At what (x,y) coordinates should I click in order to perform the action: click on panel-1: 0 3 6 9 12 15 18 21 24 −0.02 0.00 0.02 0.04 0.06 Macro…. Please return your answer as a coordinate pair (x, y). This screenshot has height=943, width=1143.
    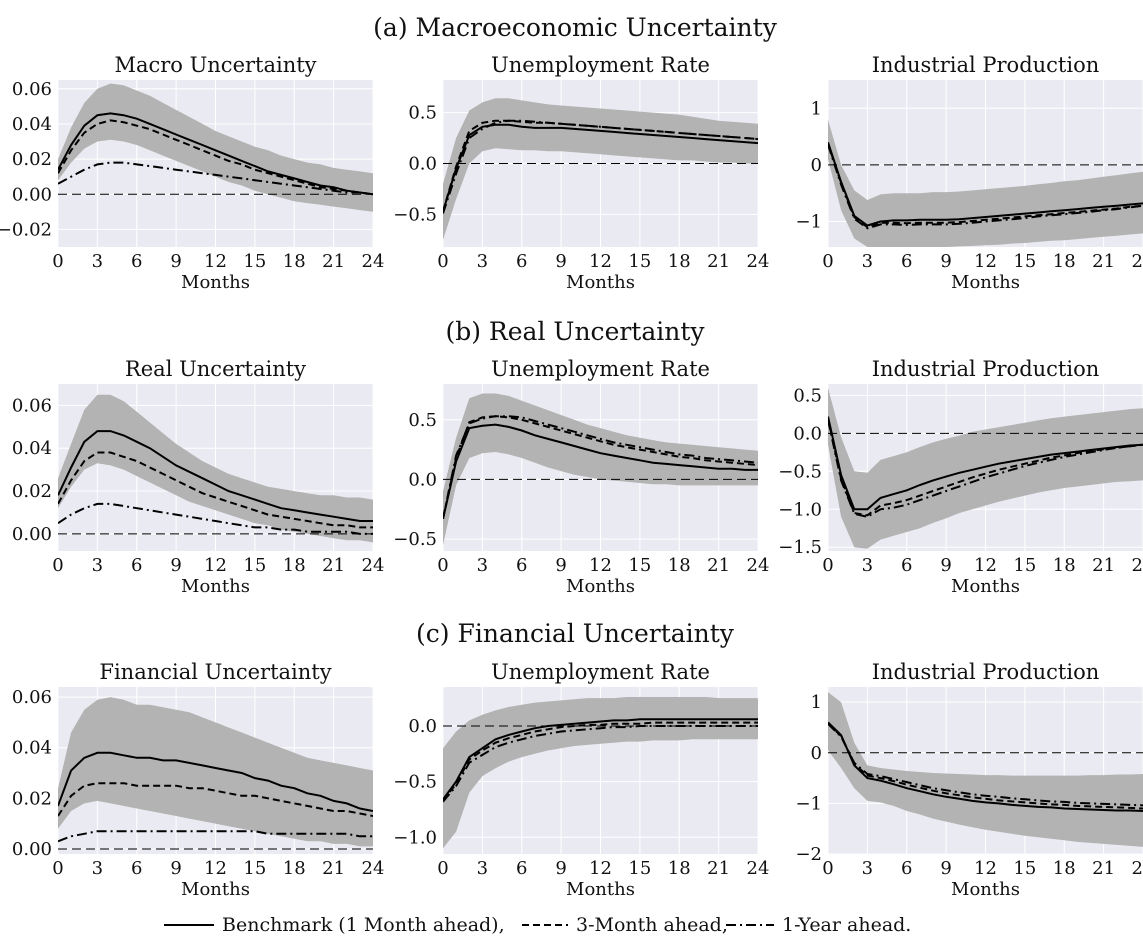
    Looking at the image, I should click on (192, 173).